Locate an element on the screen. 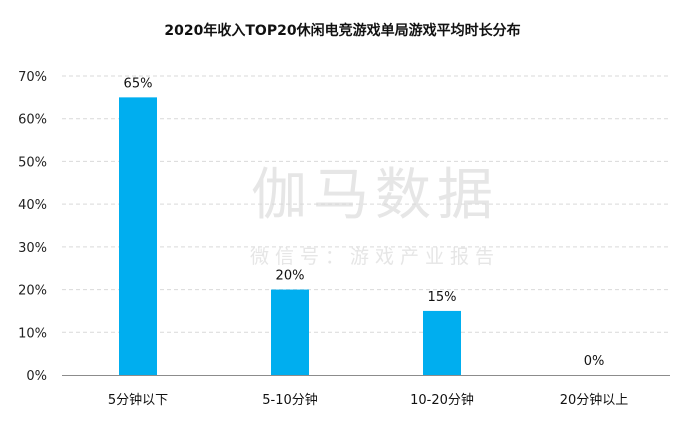 This screenshot has width=685, height=423. watermark-brand: 伽马数据 is located at coordinates (375, 195).